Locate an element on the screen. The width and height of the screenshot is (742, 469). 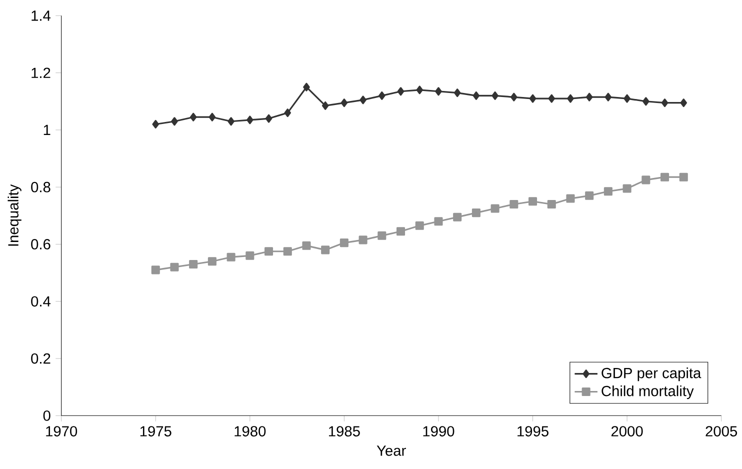
x-tick-label: 1985 is located at coordinates (344, 431).